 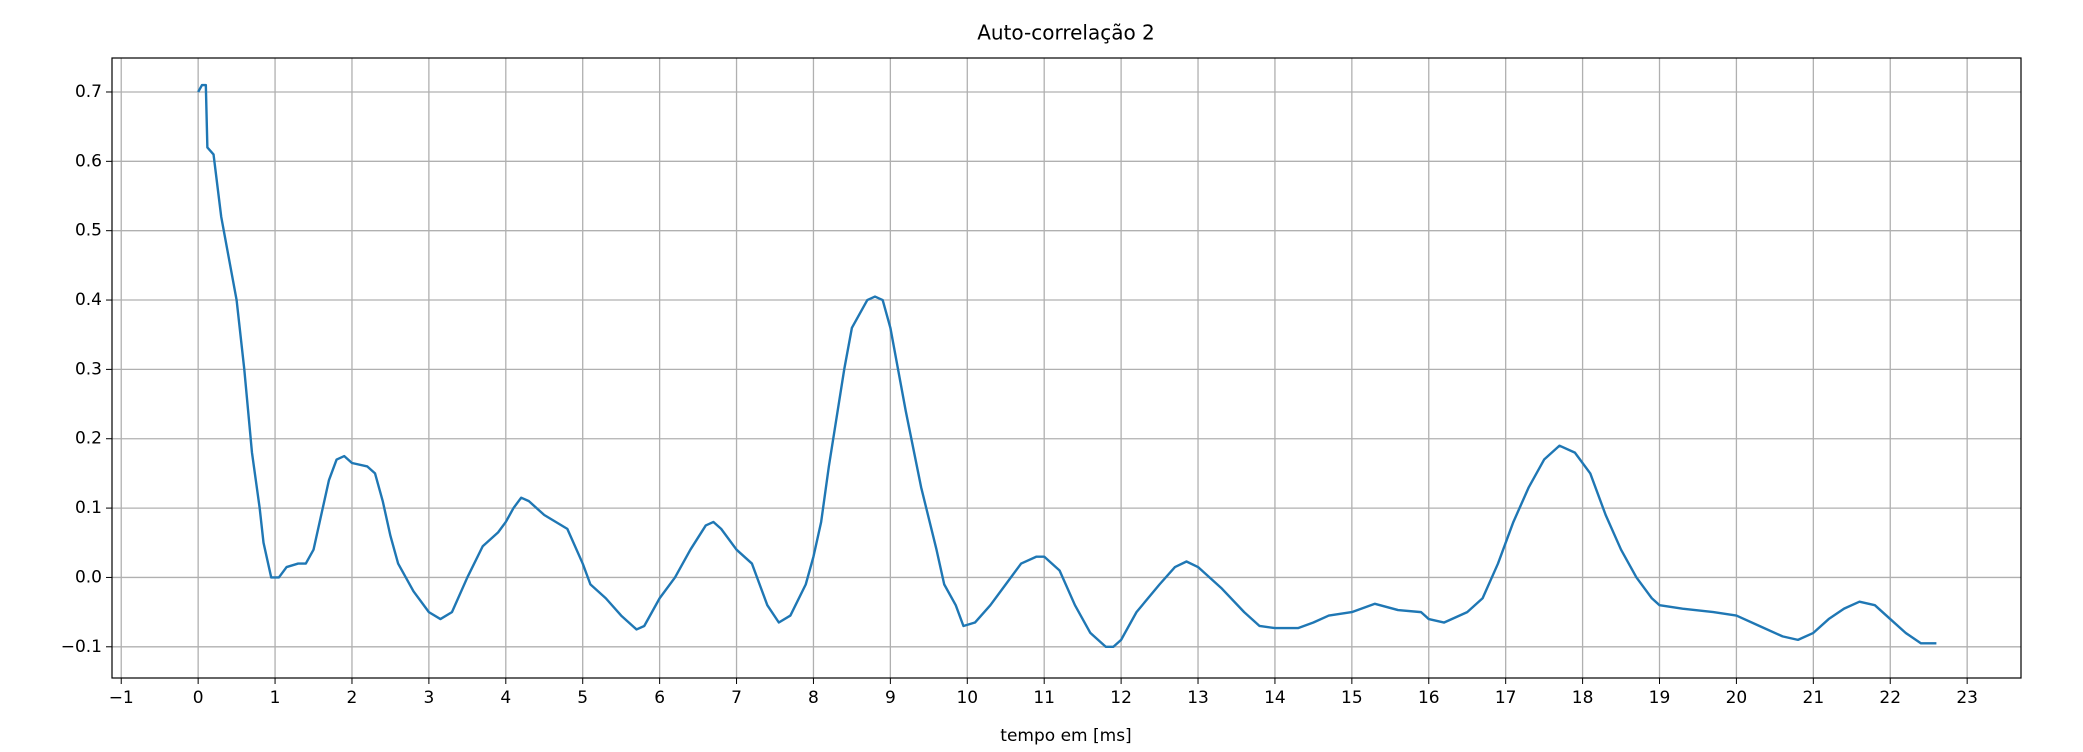 I want to click on x-tick-label: 10, so click(x=967, y=698).